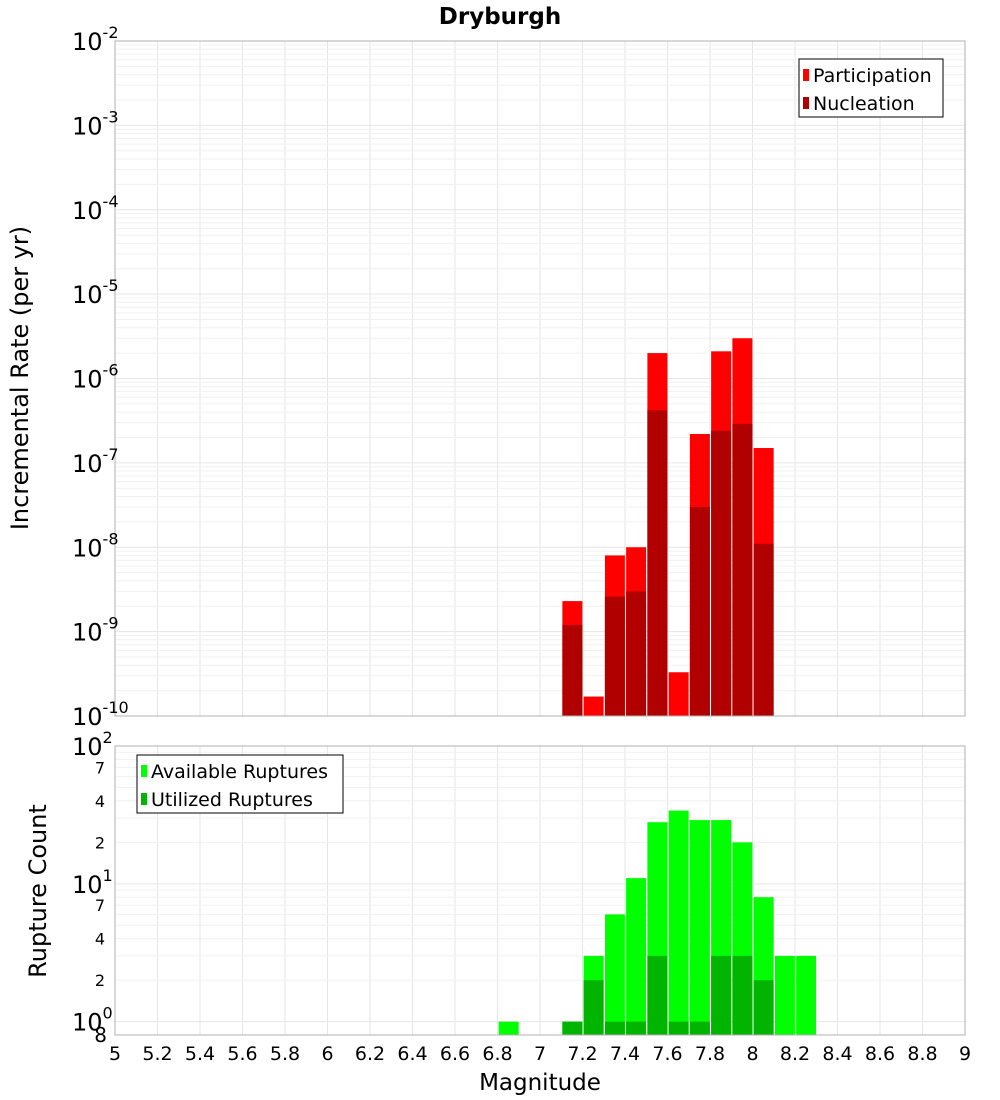 This screenshot has width=1000, height=1100. I want to click on top-y-tick-label: 10⁻⁵, so click(95, 292).